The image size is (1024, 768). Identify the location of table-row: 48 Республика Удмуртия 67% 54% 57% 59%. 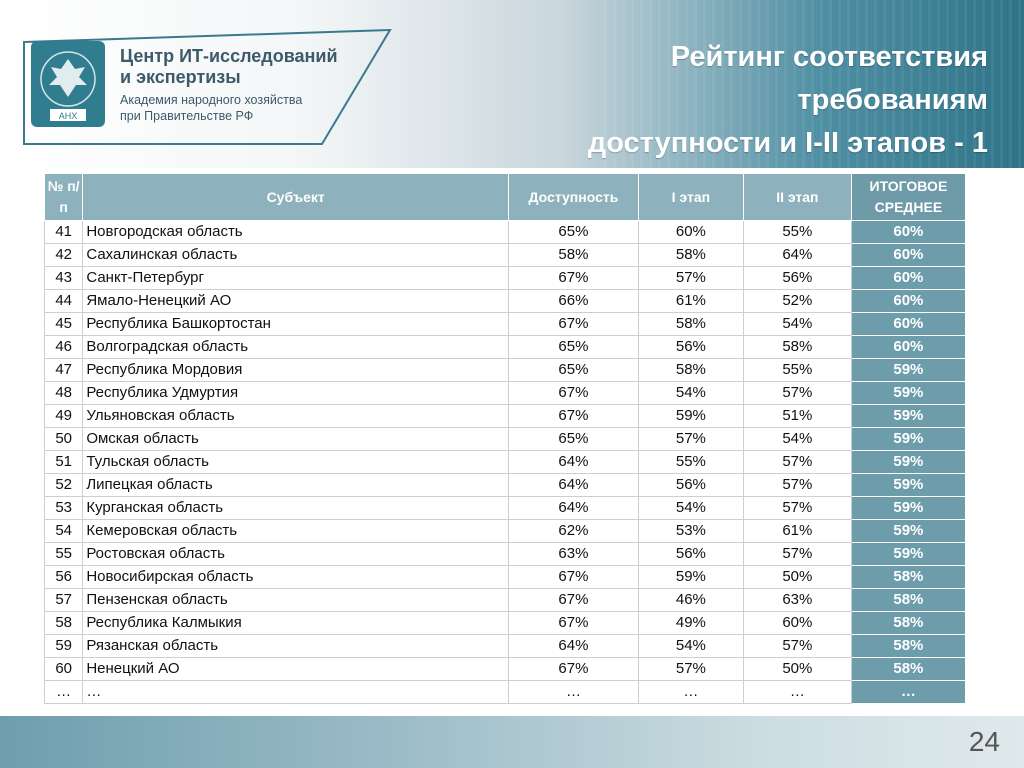
(505, 393).